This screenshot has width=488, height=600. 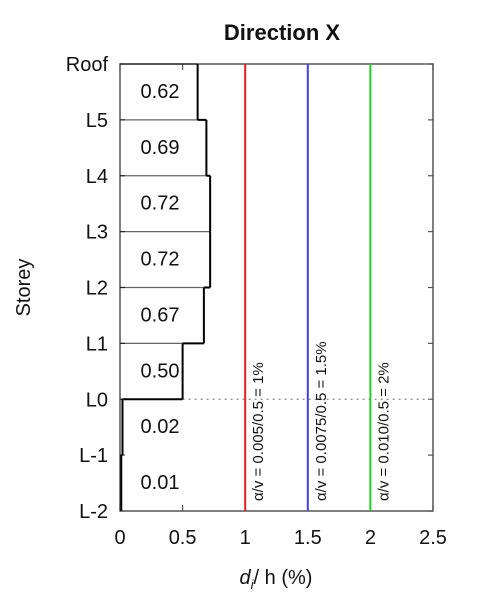 I want to click on storey-label: L3, so click(x=97, y=233).